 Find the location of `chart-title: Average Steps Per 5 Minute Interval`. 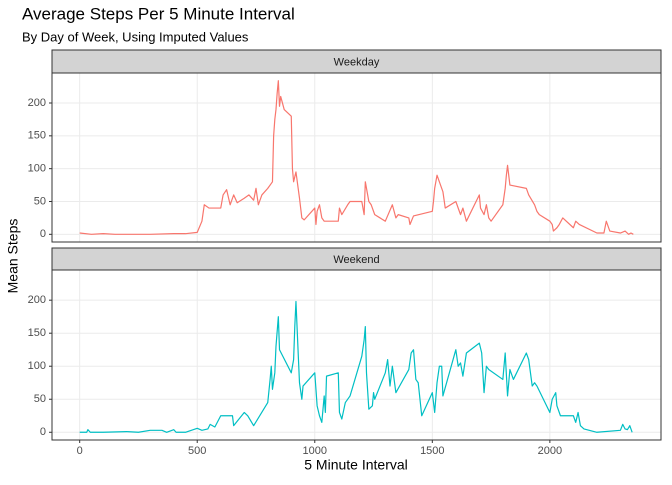

chart-title: Average Steps Per 5 Minute Interval is located at coordinates (158, 13).